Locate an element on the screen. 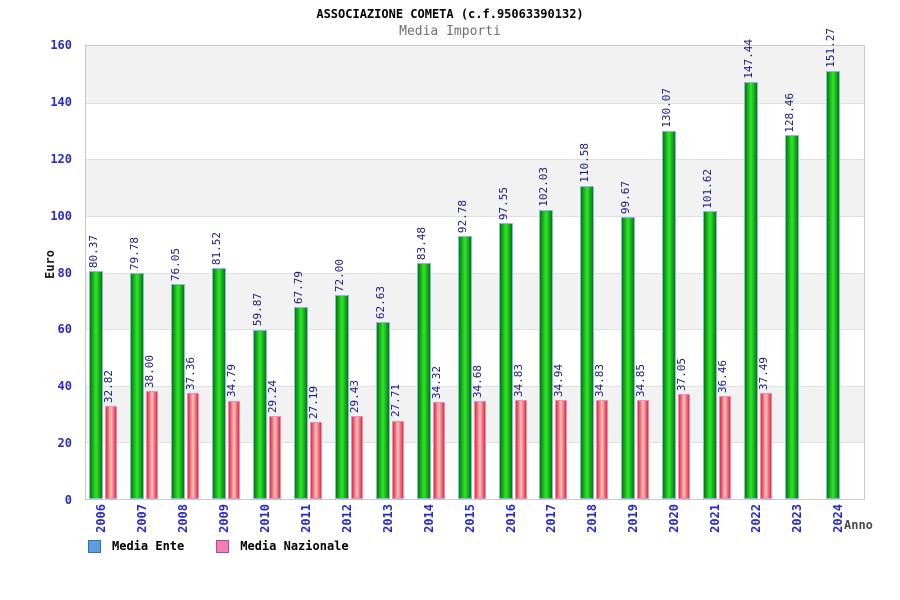 The image size is (900, 600). year-group: 101.62 36.46 2021 is located at coordinates (720, 289).